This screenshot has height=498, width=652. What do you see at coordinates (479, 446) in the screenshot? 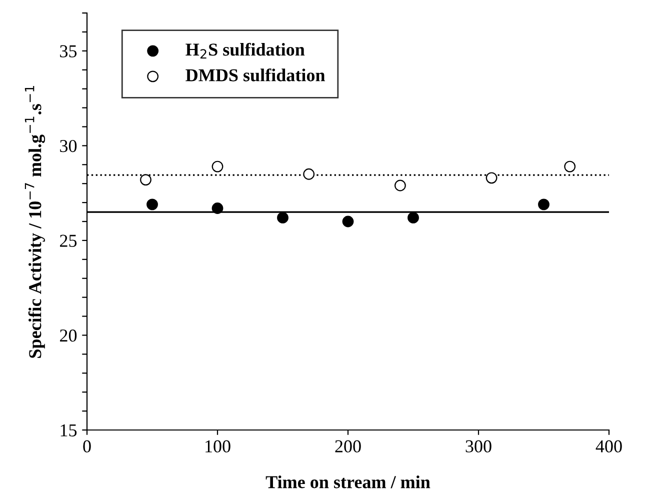
I see `x-tick-label: 300` at bounding box center [479, 446].